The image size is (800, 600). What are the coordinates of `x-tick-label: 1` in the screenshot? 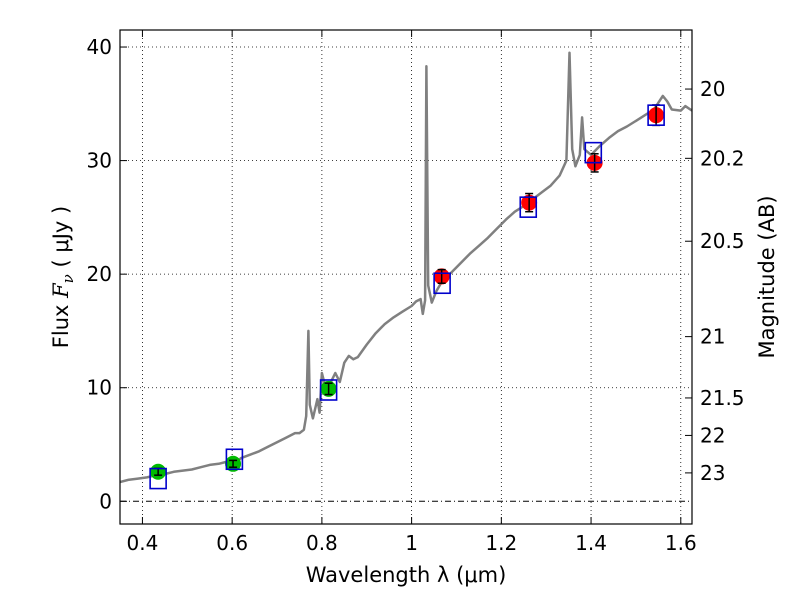 It's located at (411, 543).